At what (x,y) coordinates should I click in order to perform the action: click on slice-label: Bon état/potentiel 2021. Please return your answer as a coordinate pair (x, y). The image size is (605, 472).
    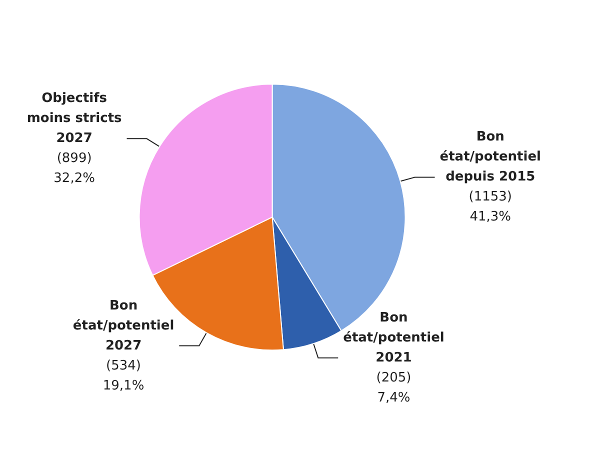
    Looking at the image, I should click on (393, 338).